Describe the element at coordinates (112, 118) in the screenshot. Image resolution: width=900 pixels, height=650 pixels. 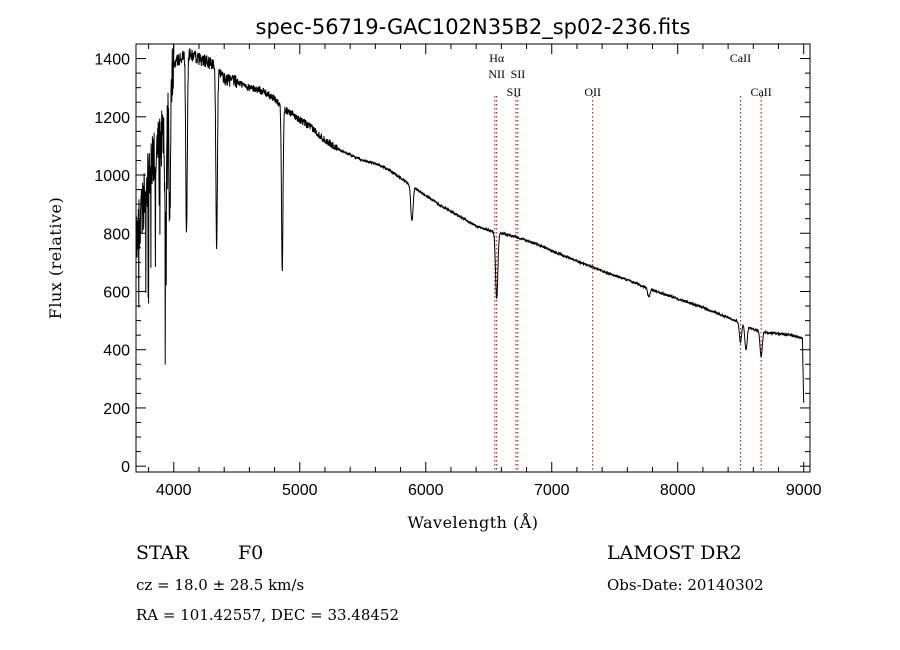
I see `y-tick-label: 1200` at that location.